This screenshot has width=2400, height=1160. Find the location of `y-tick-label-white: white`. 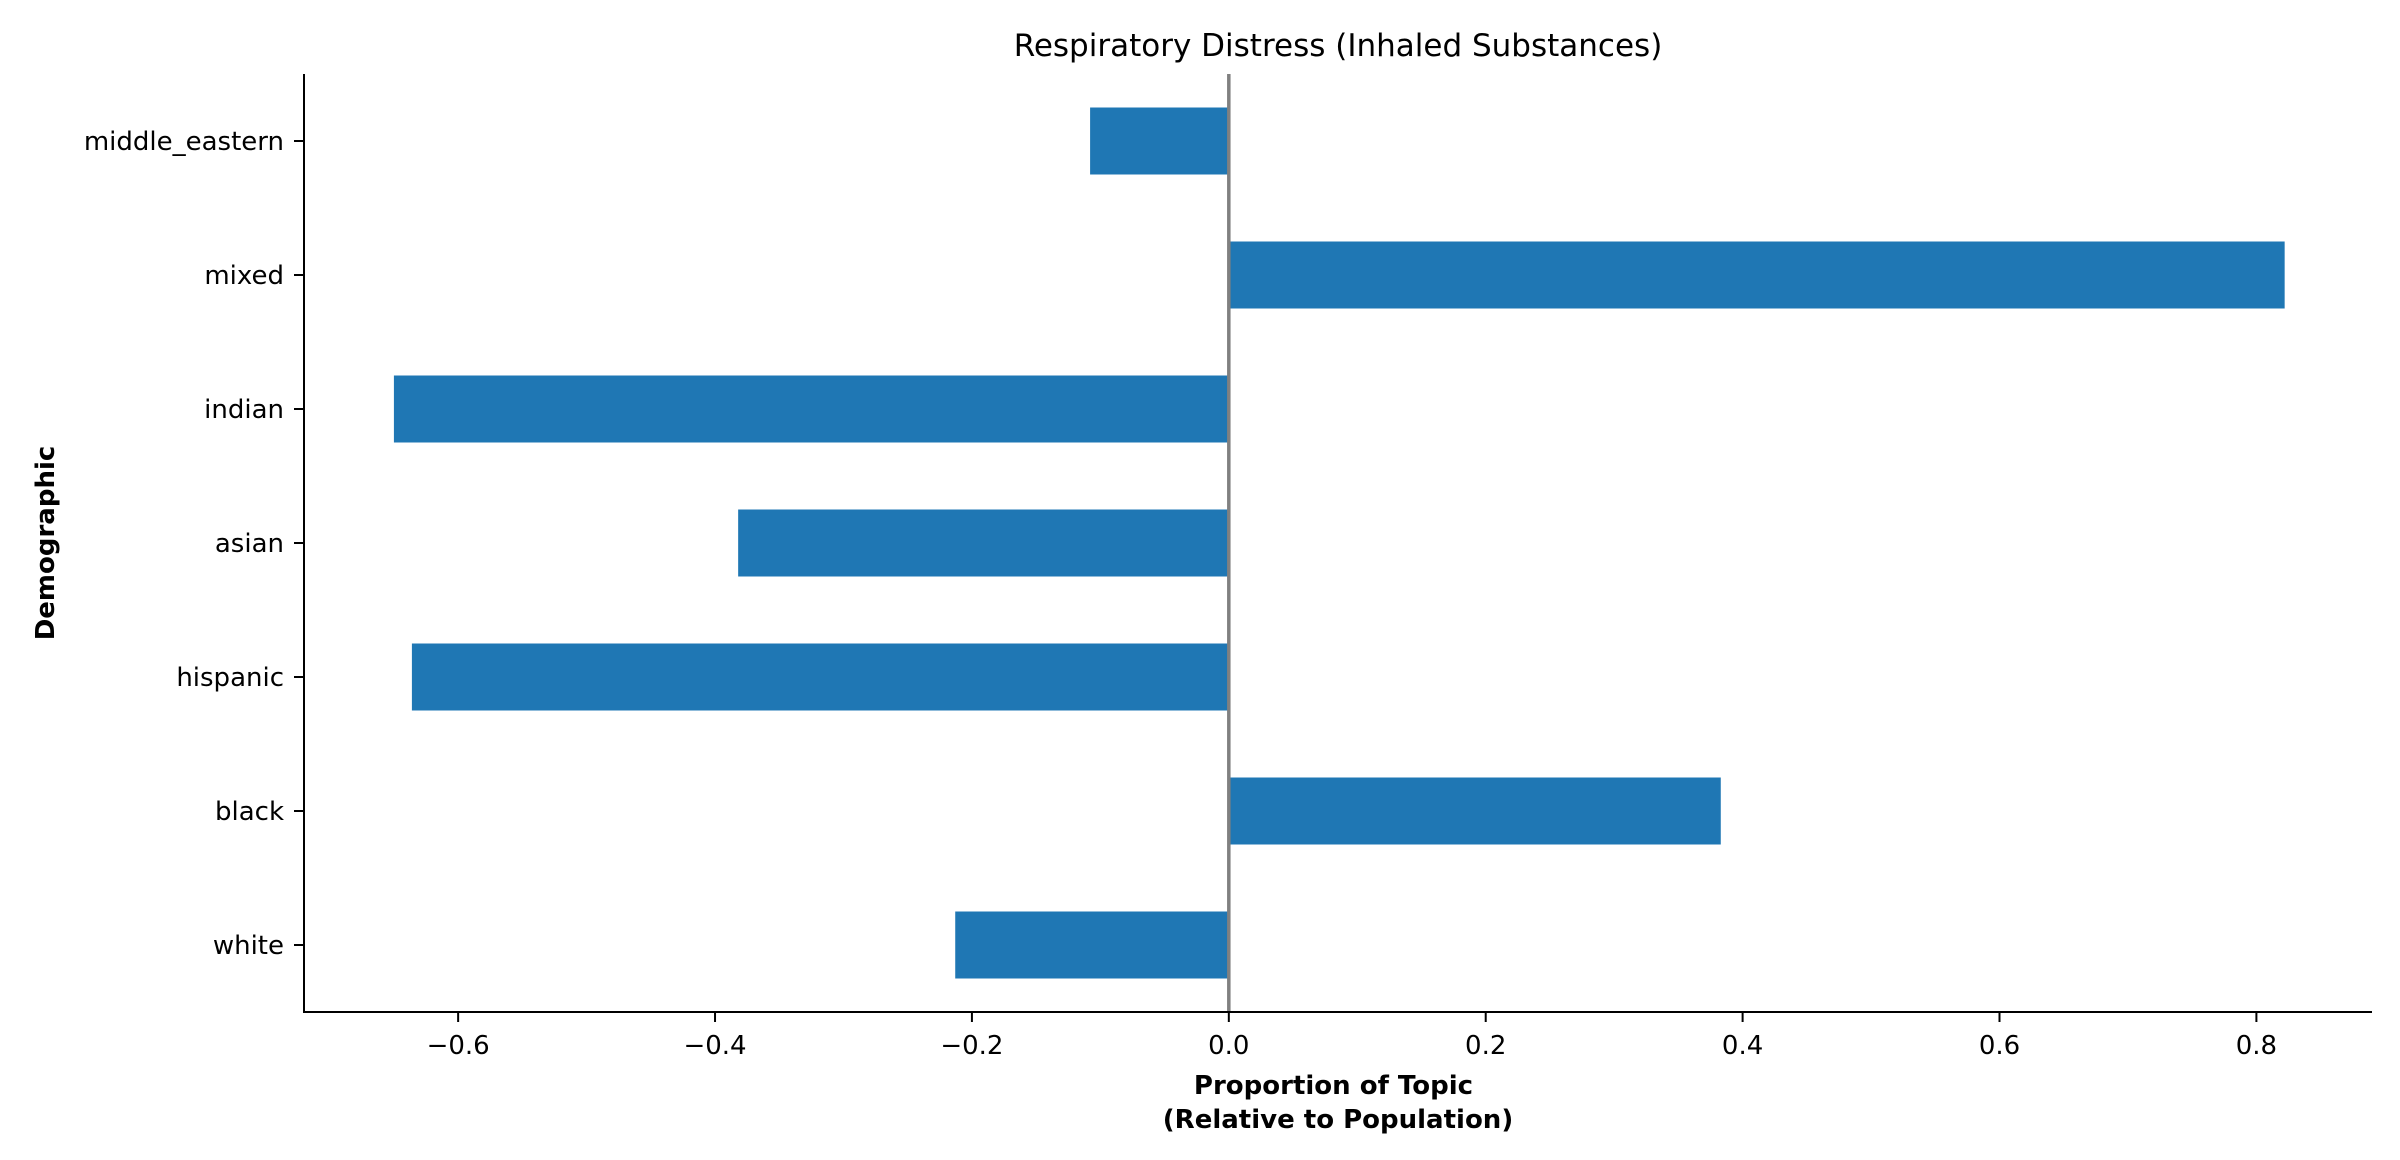

y-tick-label-white: white is located at coordinates (248, 946).